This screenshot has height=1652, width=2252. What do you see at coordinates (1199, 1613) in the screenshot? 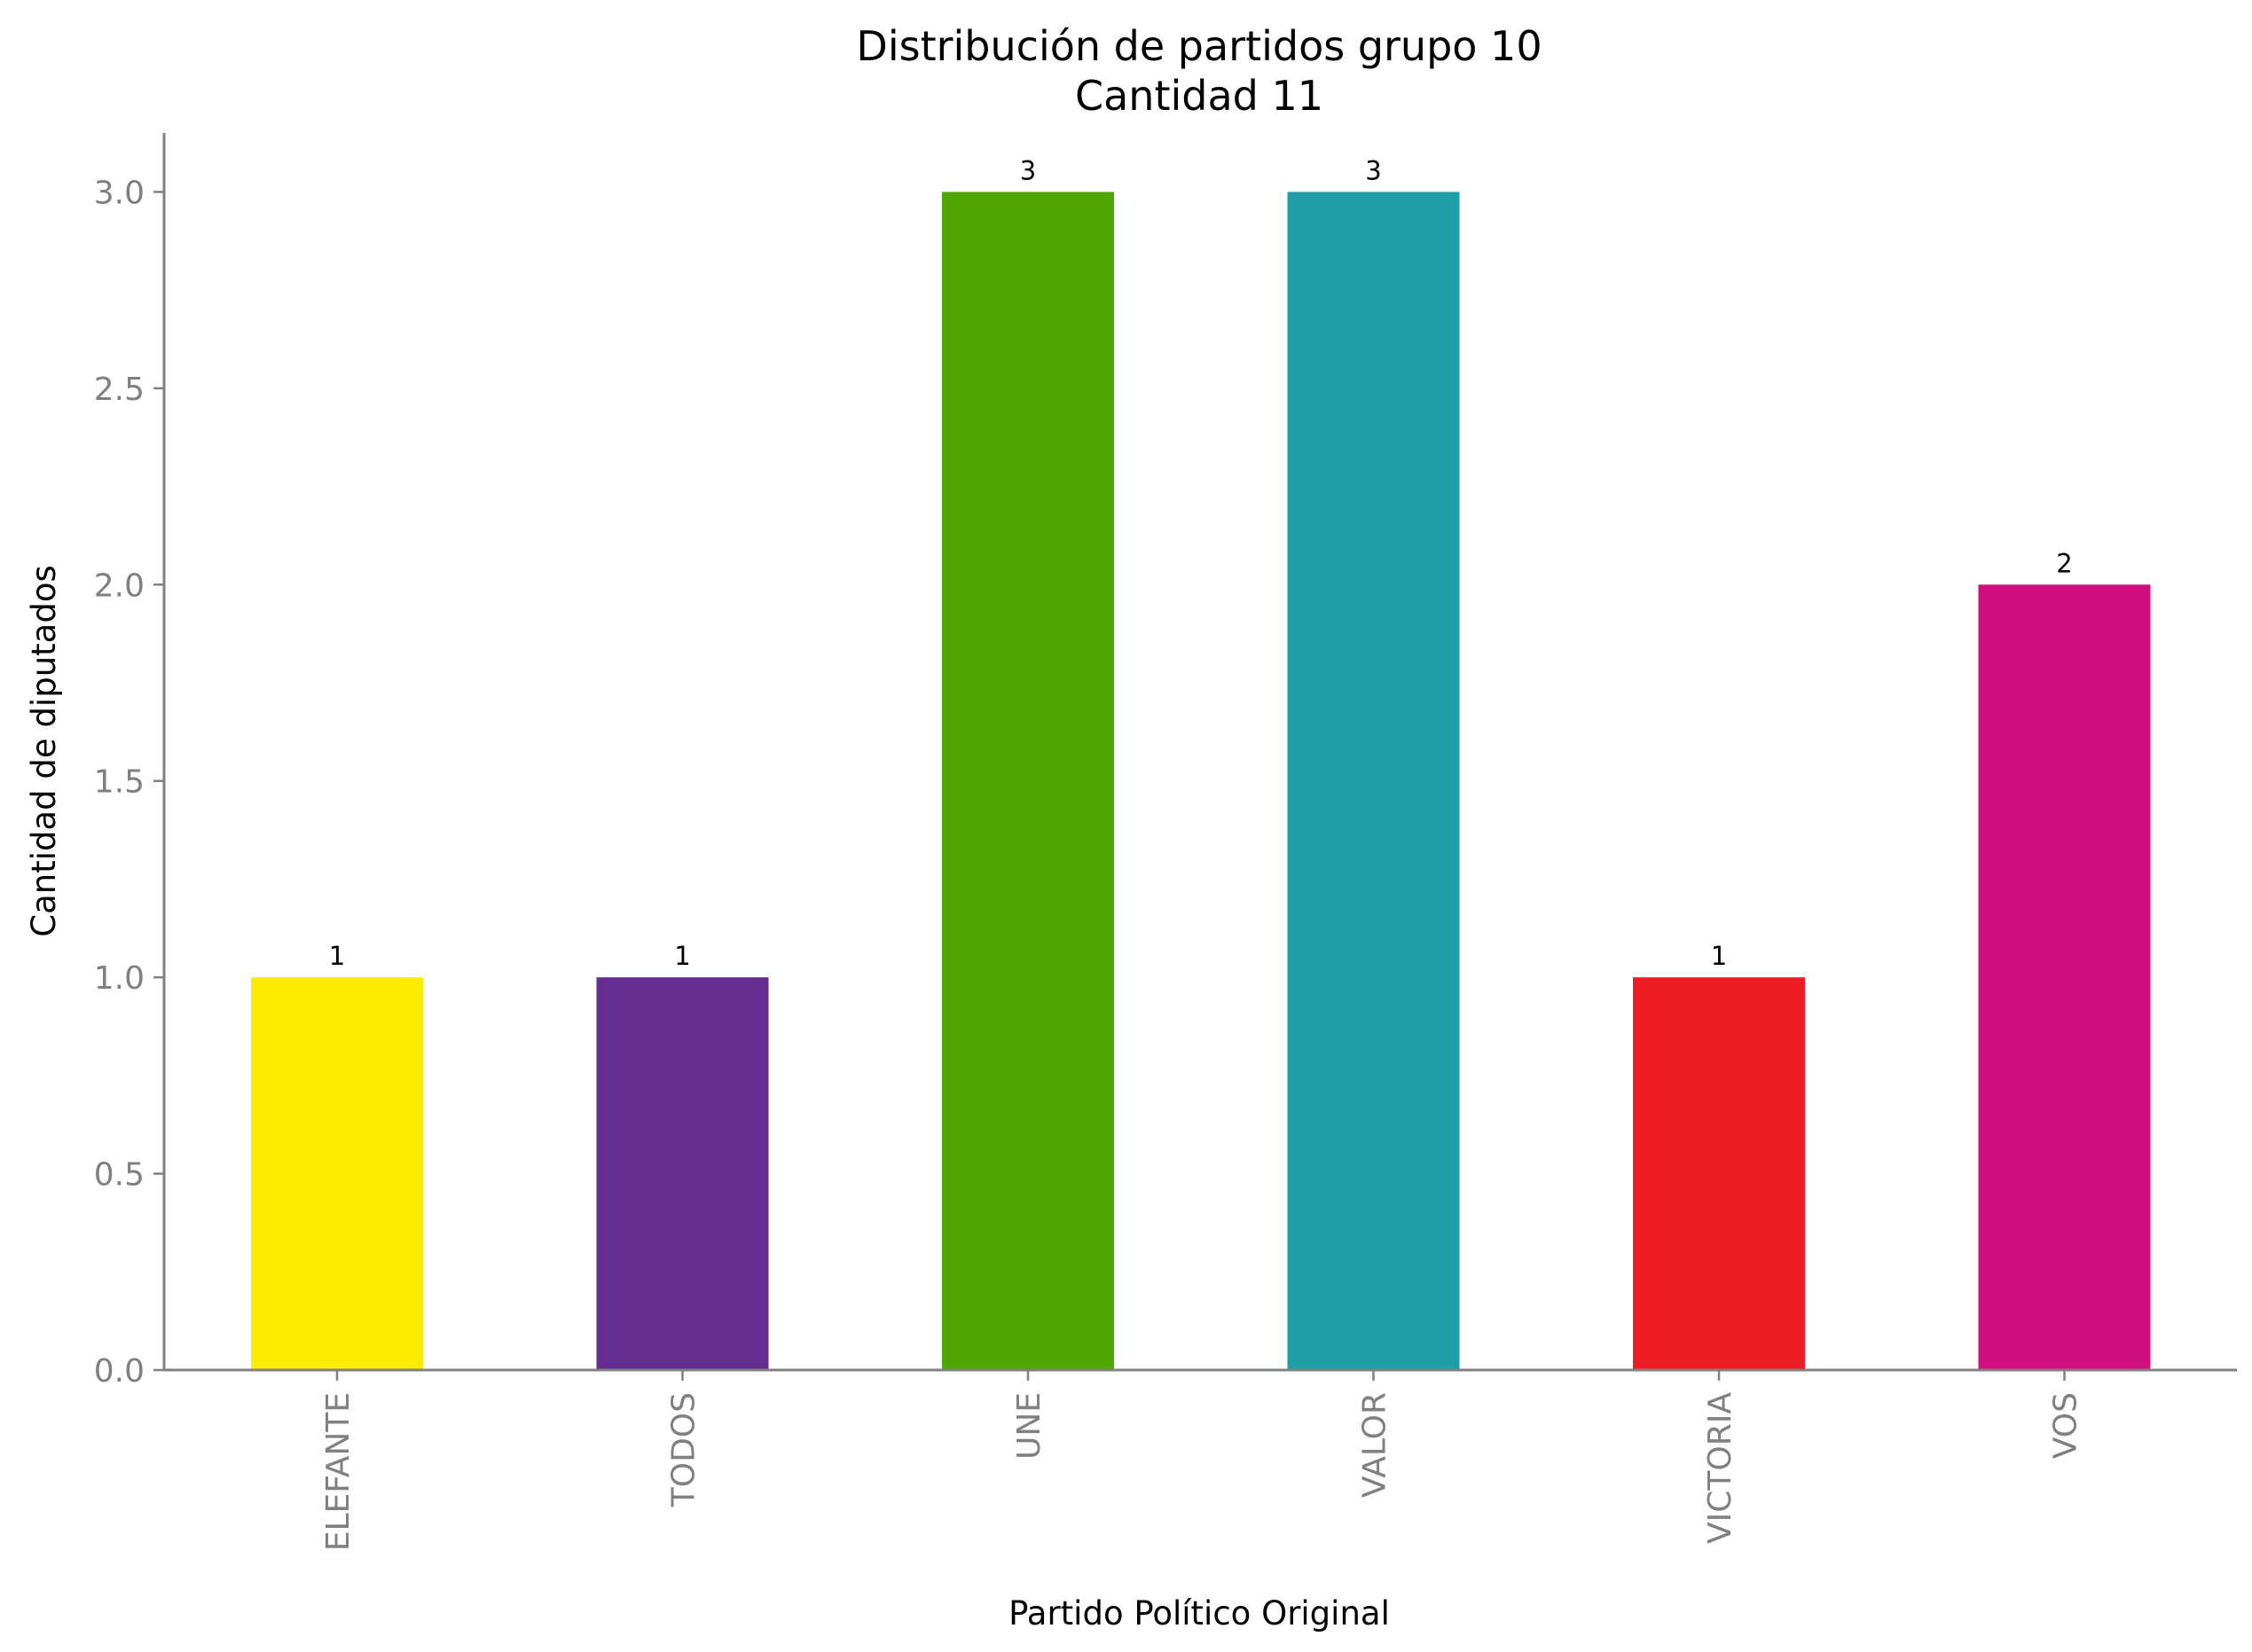
I see `x-axis-label: Partido Político Original` at bounding box center [1199, 1613].